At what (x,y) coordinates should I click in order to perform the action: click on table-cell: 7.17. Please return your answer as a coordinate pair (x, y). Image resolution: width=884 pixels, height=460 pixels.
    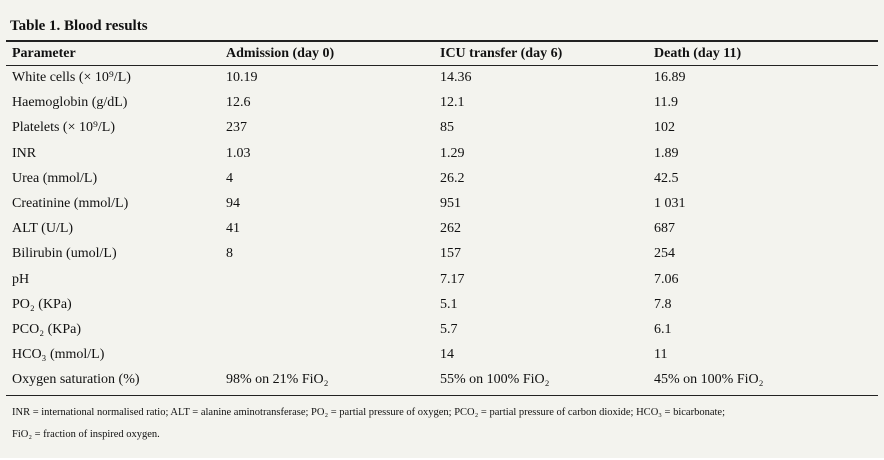
    Looking at the image, I should click on (452, 279).